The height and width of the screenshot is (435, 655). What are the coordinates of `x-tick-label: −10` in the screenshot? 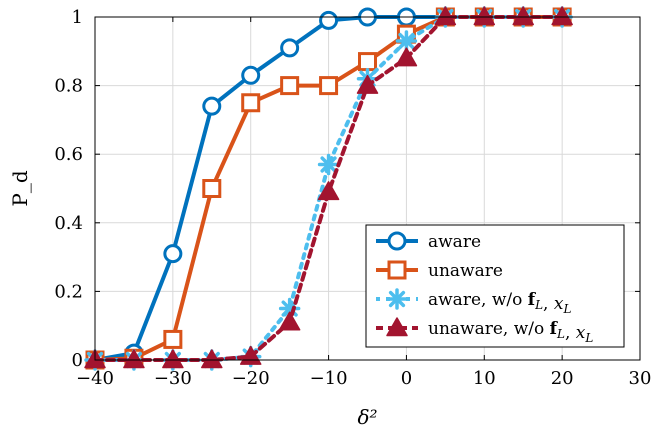 It's located at (329, 378).